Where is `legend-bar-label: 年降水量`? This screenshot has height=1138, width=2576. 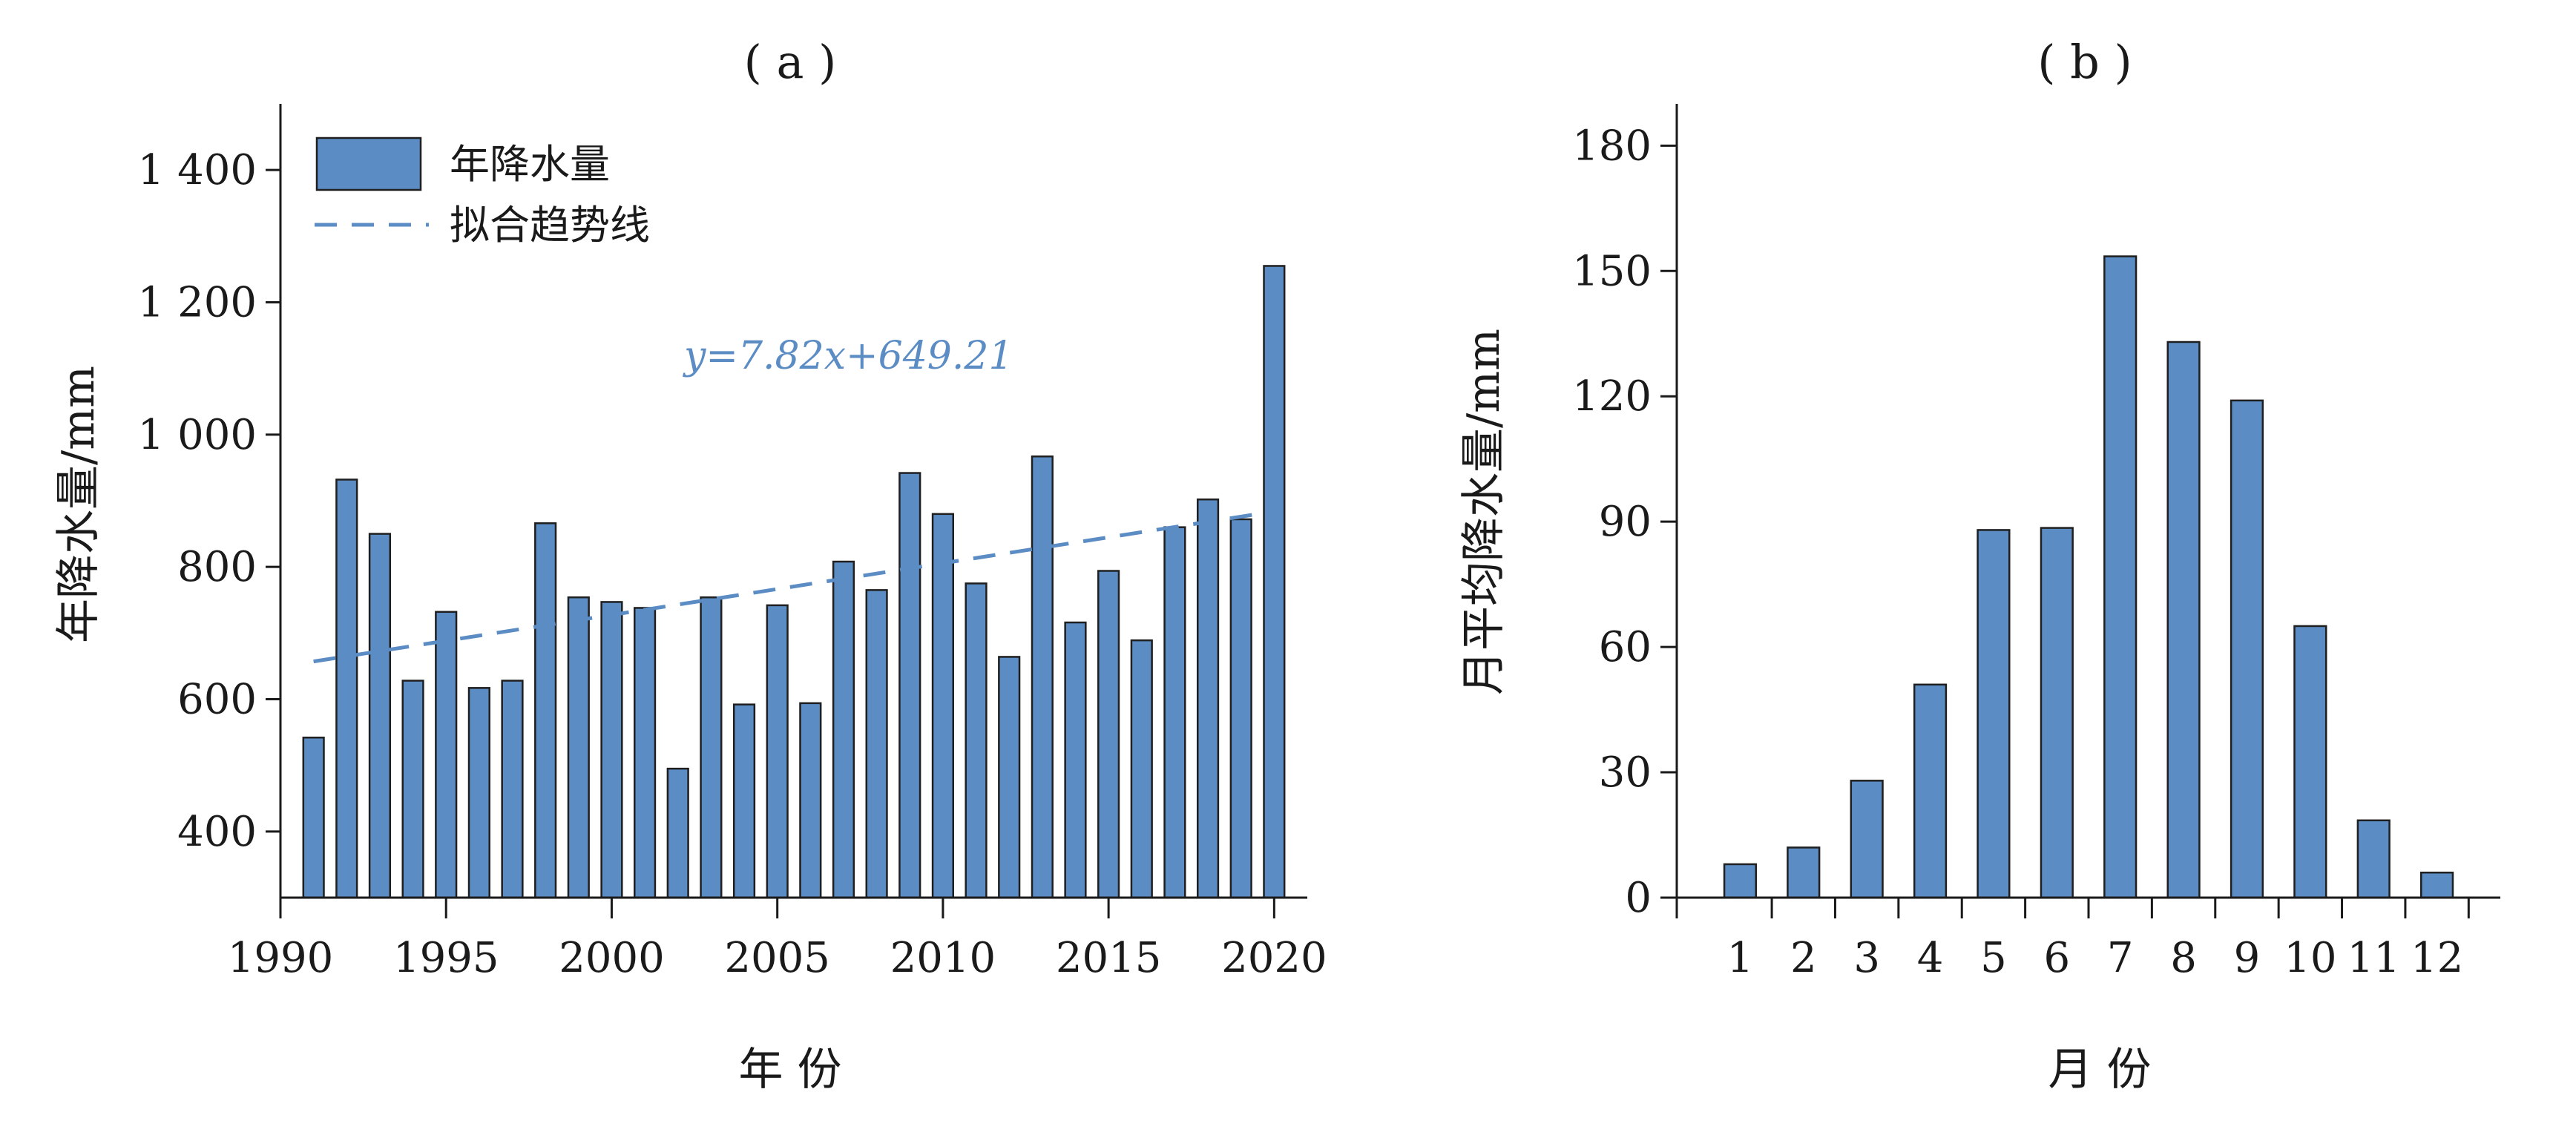
legend-bar-label: 年降水量 is located at coordinates (530, 164).